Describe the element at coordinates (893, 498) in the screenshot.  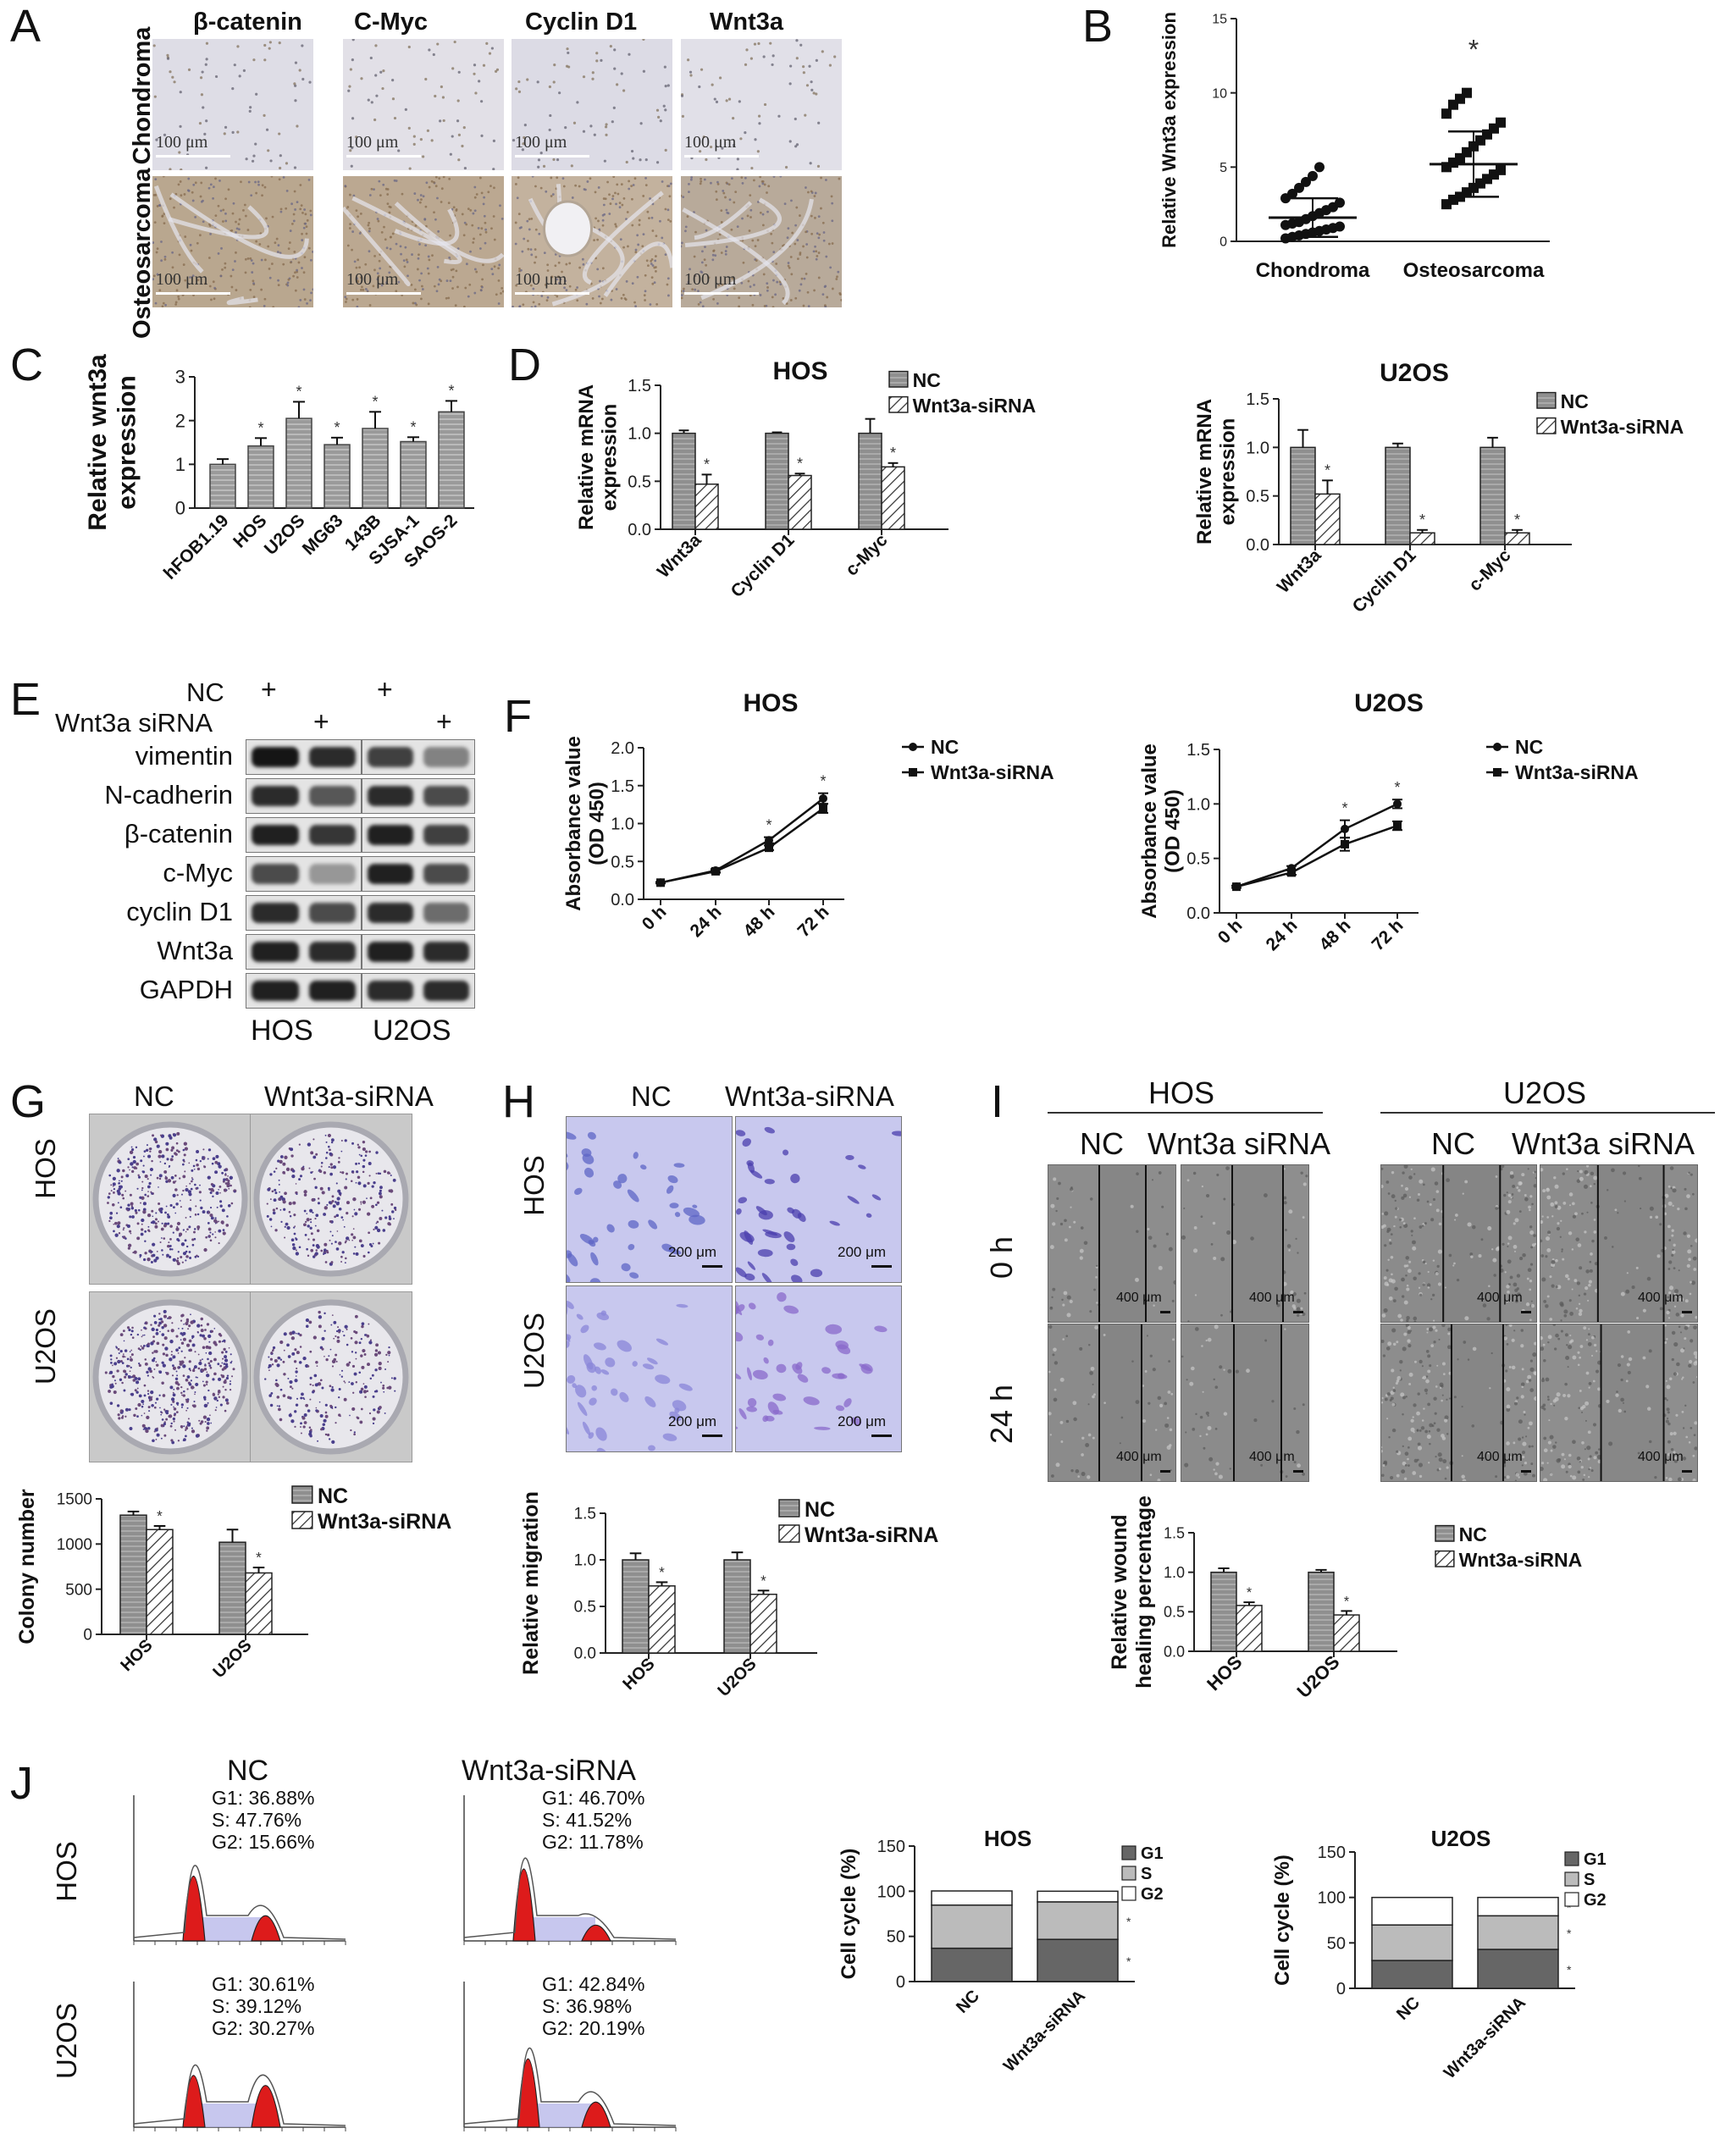
I see `bar-wnt3a-sirna` at that location.